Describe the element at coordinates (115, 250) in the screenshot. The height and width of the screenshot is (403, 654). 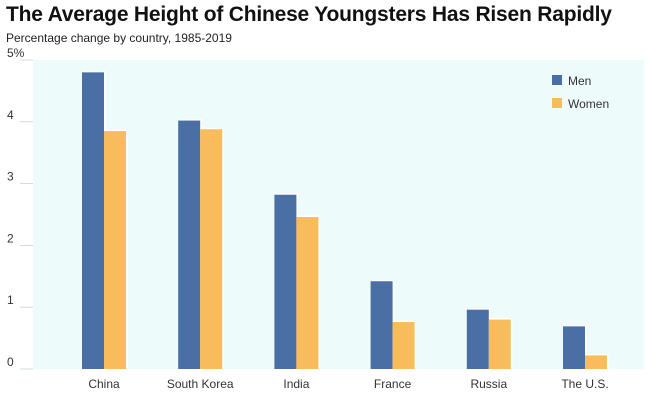
I see `bar-women-china` at that location.